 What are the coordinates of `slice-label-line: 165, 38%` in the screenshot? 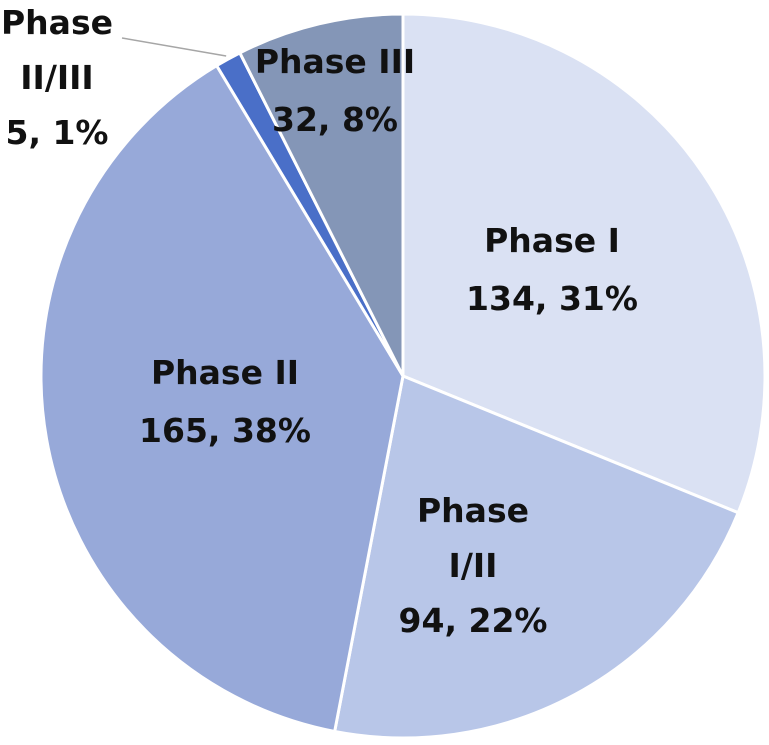 It's located at (225, 430).